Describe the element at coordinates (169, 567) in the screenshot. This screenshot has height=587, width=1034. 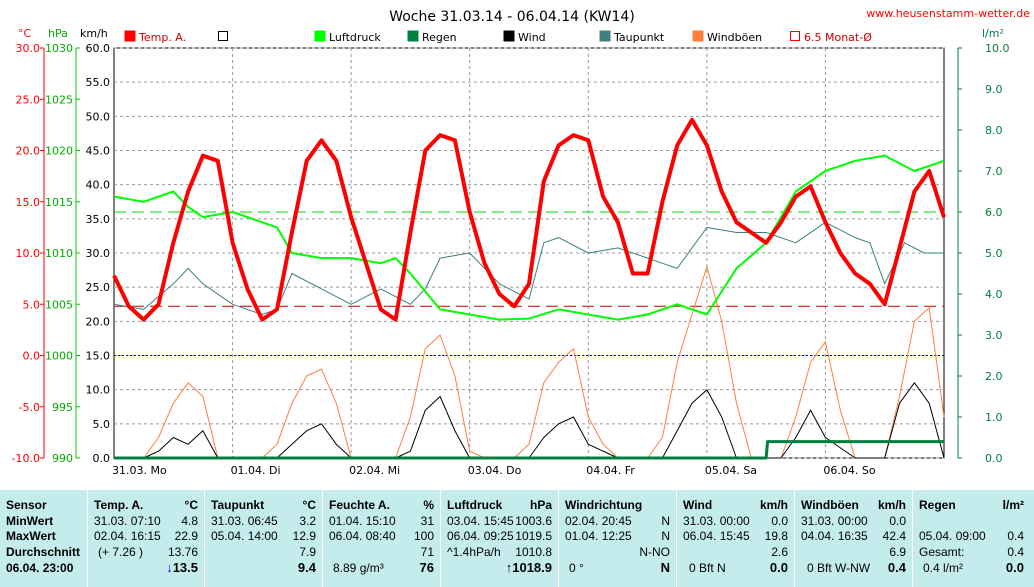
I see `arrow-down-icon: ↓` at that location.